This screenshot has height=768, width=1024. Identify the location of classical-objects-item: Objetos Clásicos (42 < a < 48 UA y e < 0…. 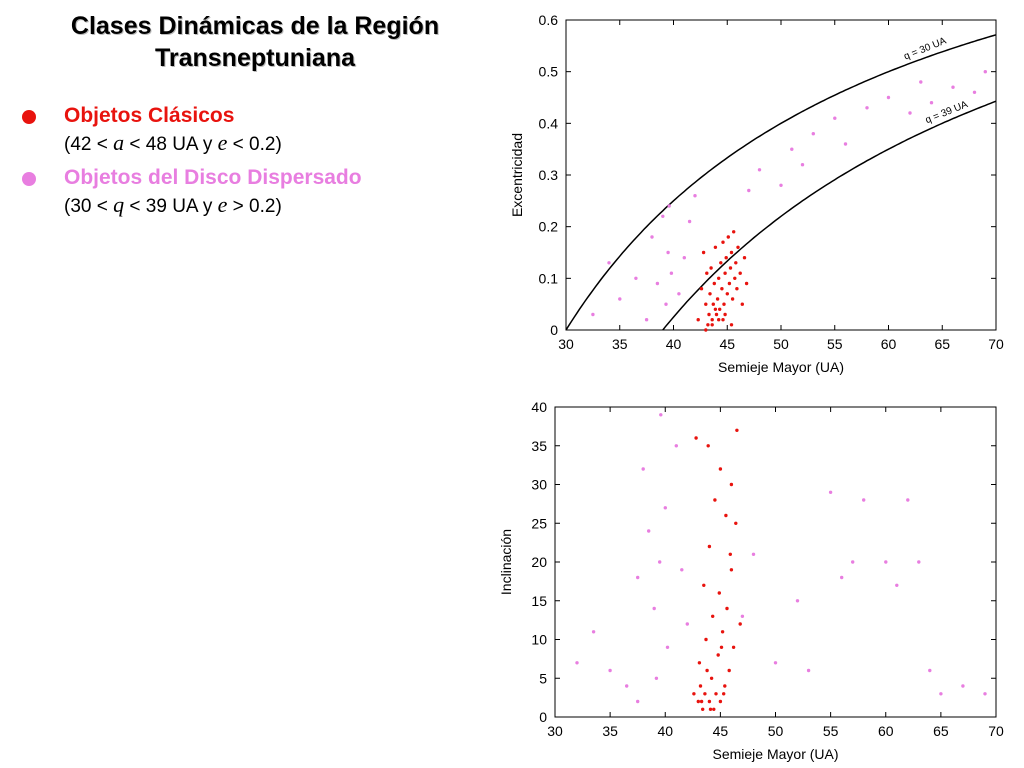
(252, 130).